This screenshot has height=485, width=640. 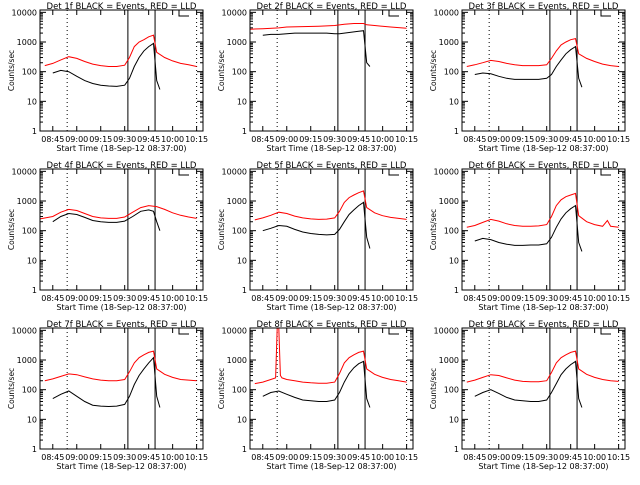 What do you see at coordinates (544, 325) in the screenshot?
I see `panel-title: Det 9f BLACK = Events, RED = LLD` at bounding box center [544, 325].